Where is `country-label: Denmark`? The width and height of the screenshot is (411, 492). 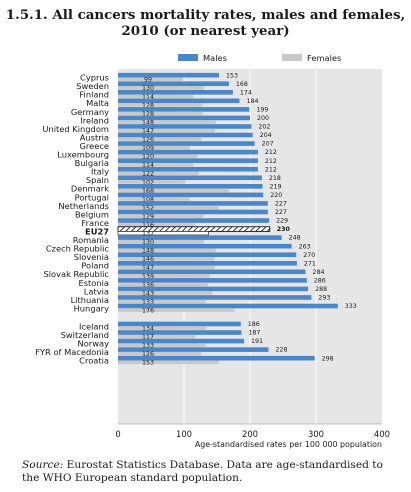 country-label: Denmark is located at coordinates (90, 189).